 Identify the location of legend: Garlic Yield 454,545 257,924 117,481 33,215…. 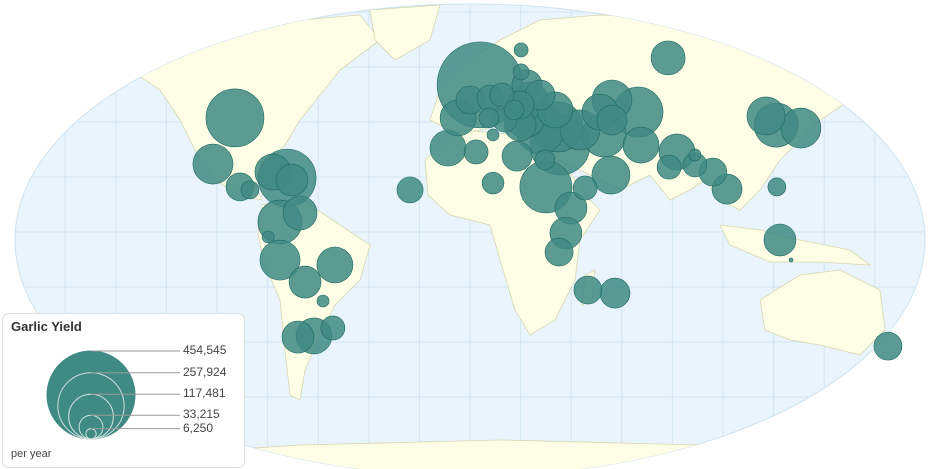
(123, 390).